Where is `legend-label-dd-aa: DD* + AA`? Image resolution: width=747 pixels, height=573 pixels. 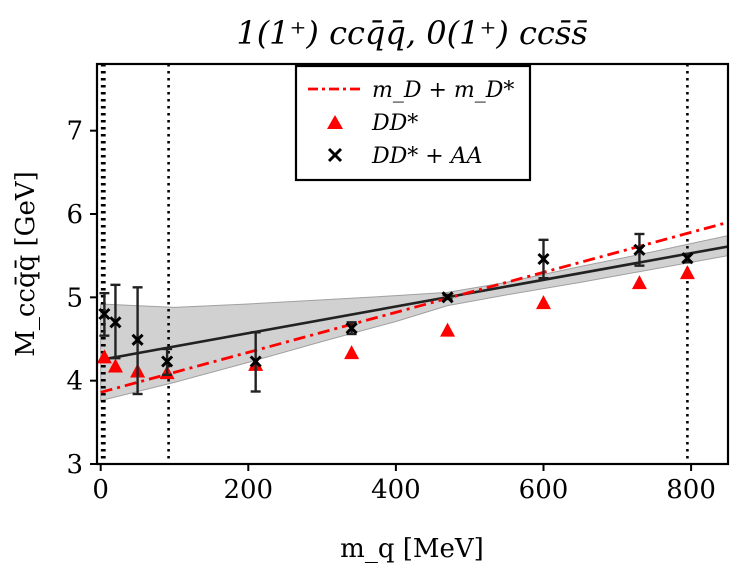 legend-label-dd-aa: DD* + AA is located at coordinates (426, 156).